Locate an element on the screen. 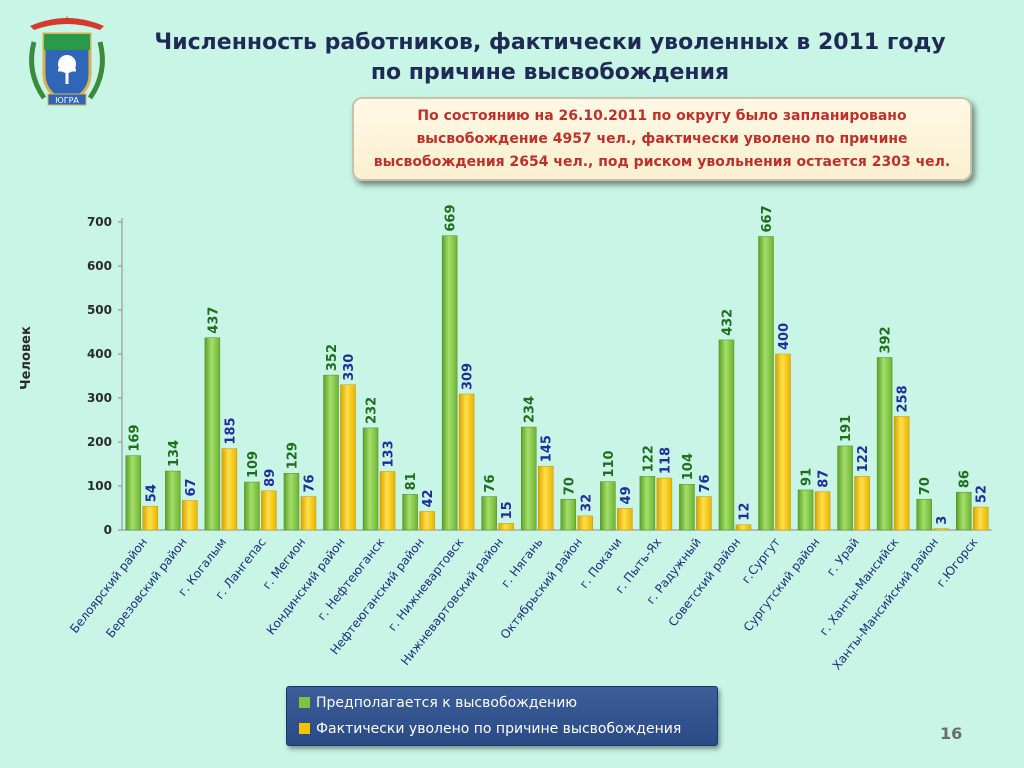  x-tick-label: Октябрьский район is located at coordinates (542, 588).